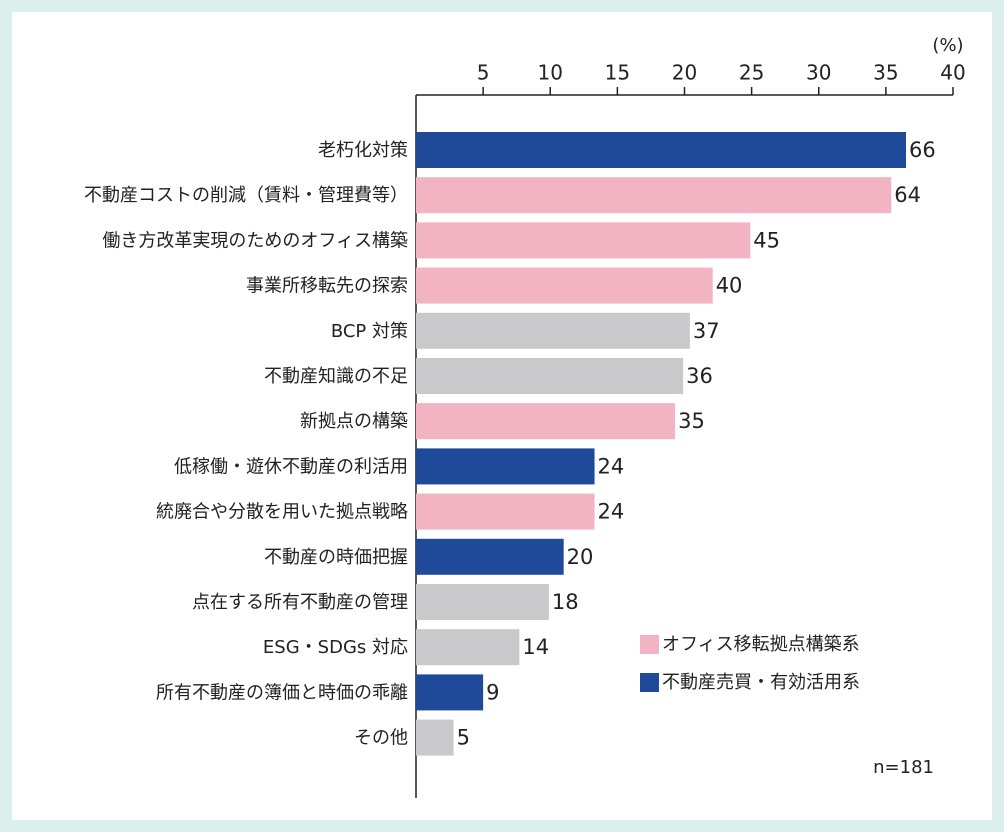 The height and width of the screenshot is (836, 1004). Describe the element at coordinates (282, 692) in the screenshot. I see `y-tick-label: 所有不動産の簿価と時価の乖離` at that location.